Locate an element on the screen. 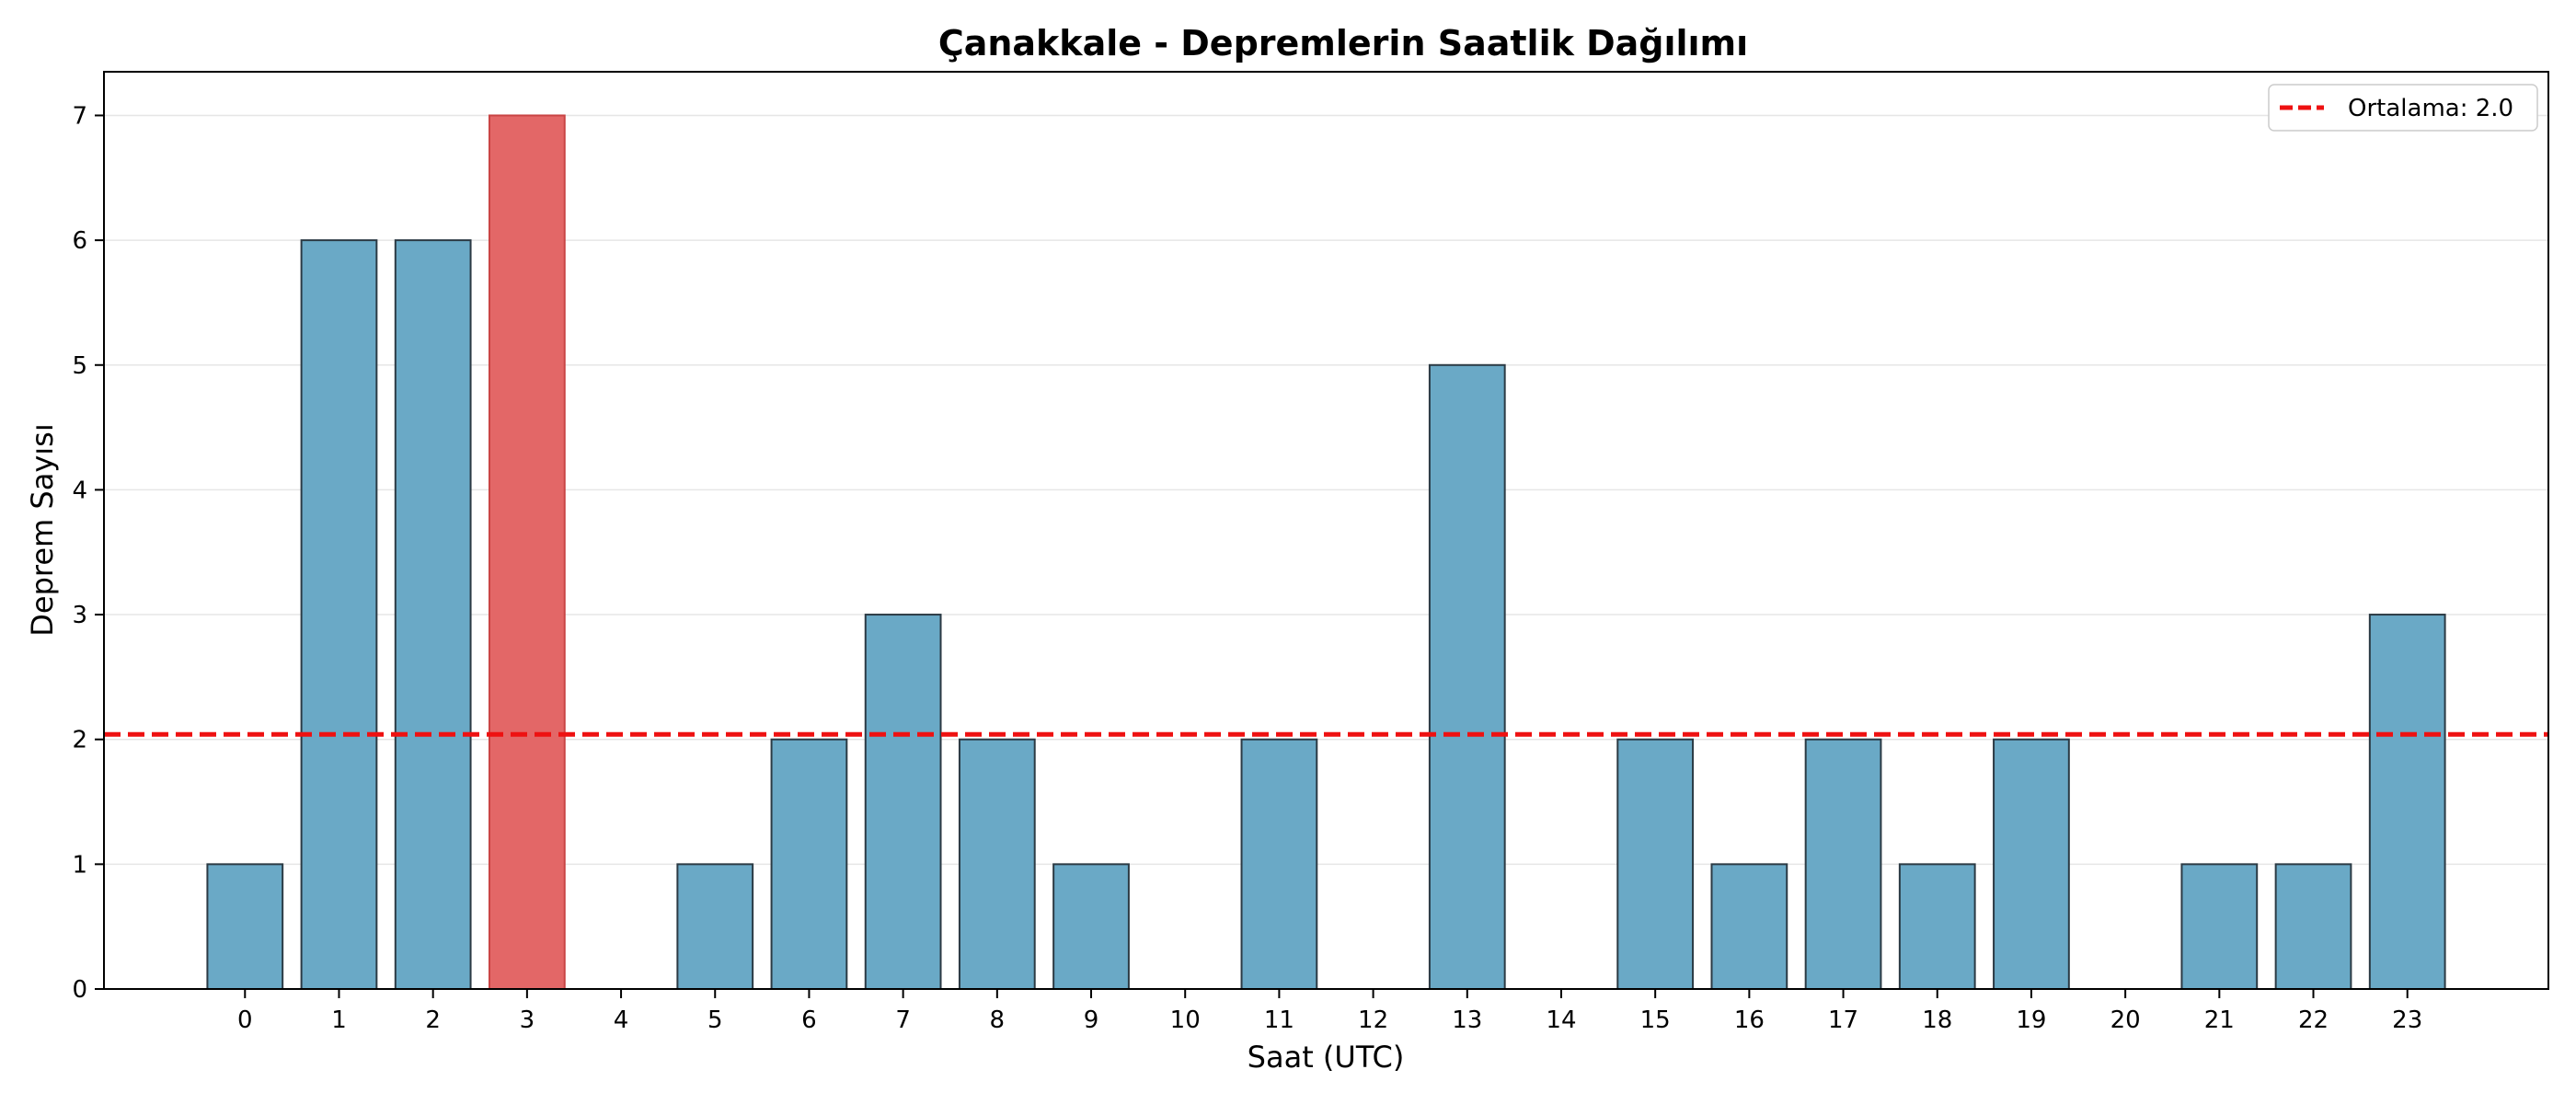 This screenshot has height=1104, width=2576. x-tick-label: 21 is located at coordinates (2219, 1020).